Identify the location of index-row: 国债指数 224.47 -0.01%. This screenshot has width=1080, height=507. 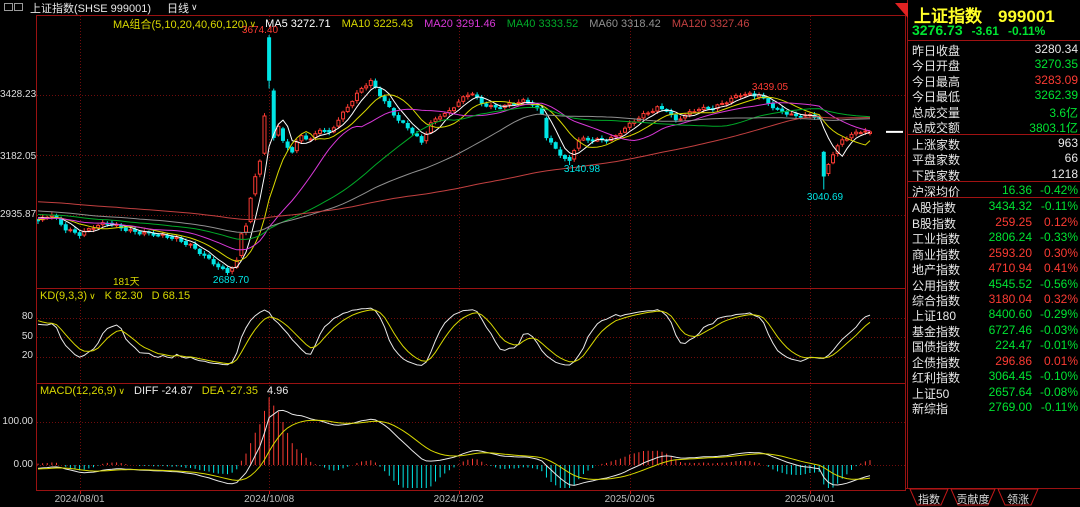
(994, 346).